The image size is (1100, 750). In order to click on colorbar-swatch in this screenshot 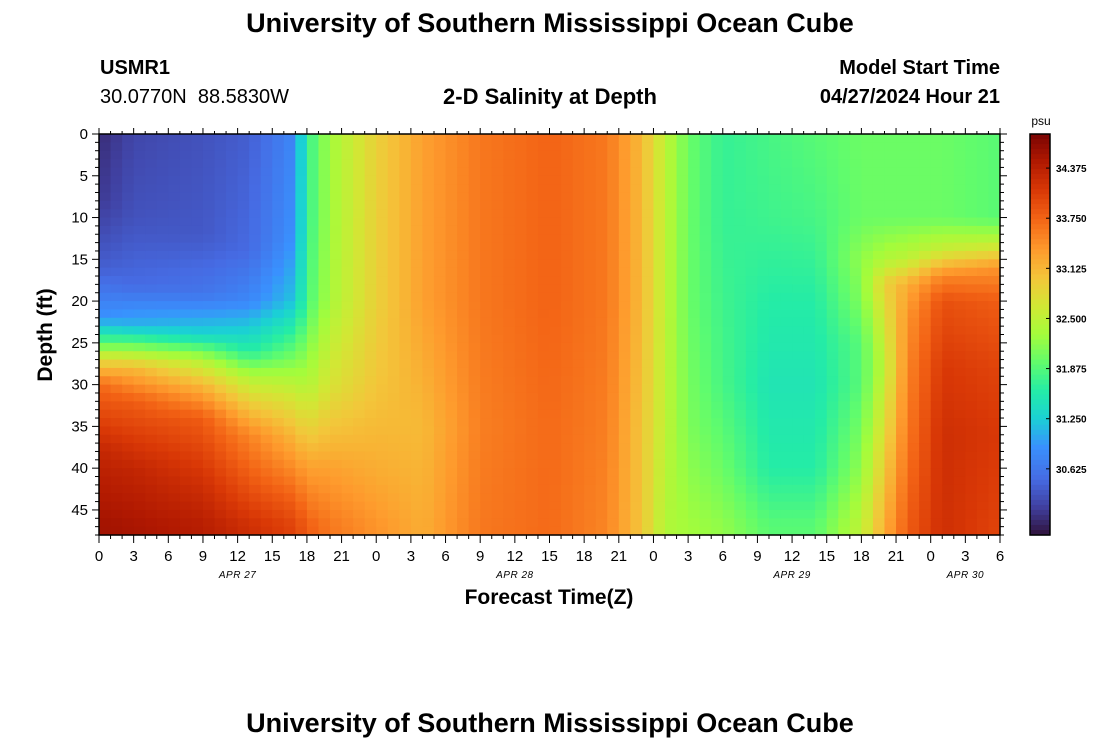, I will do `click(1040, 407)`.